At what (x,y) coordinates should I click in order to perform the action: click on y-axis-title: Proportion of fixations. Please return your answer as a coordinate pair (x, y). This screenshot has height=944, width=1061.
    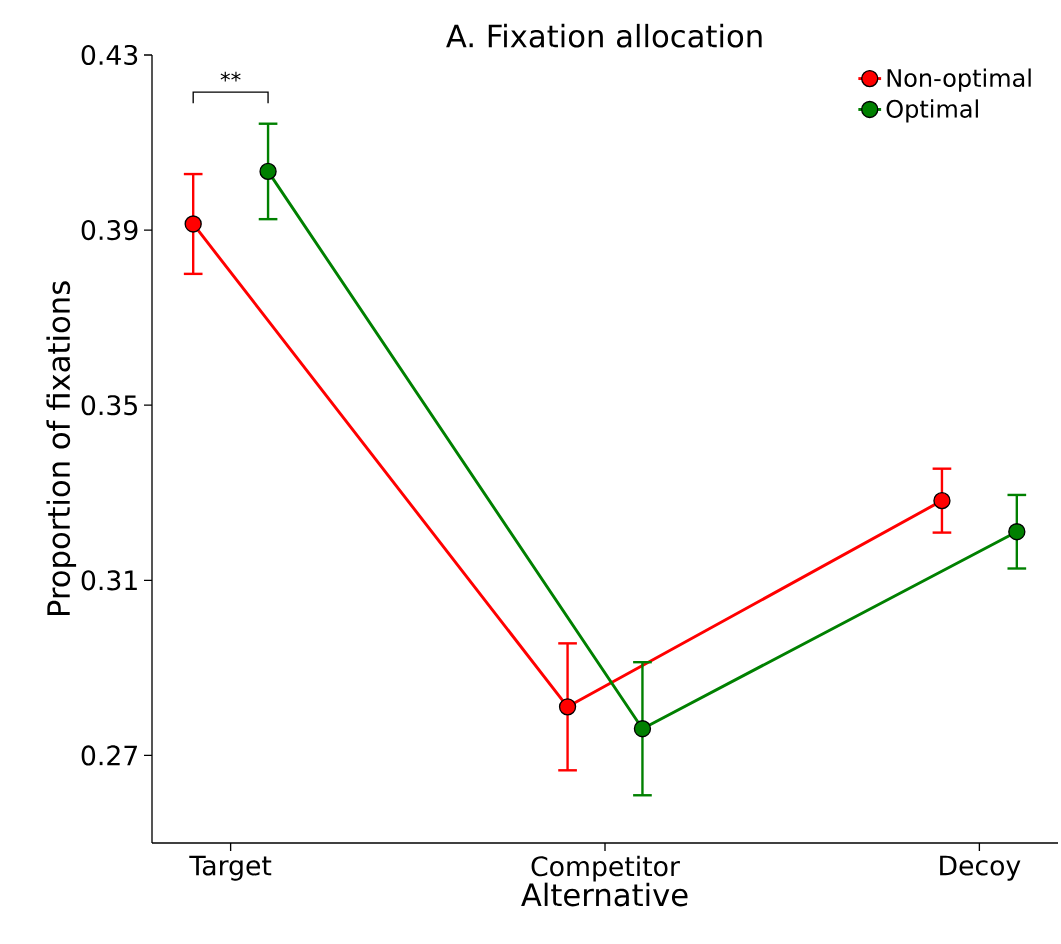
    Looking at the image, I should click on (61, 448).